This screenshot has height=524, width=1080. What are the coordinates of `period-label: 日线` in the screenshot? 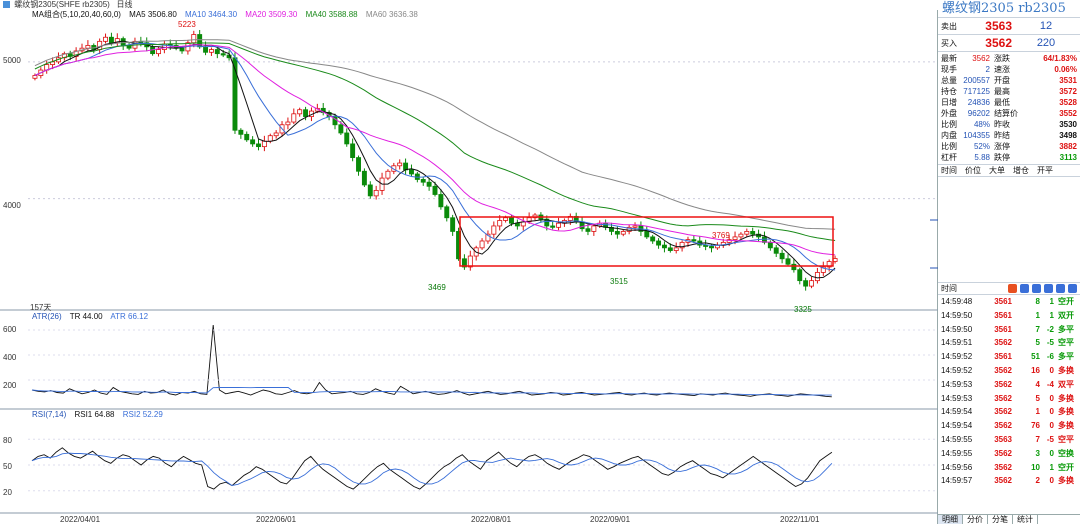 It's located at (124, 4).